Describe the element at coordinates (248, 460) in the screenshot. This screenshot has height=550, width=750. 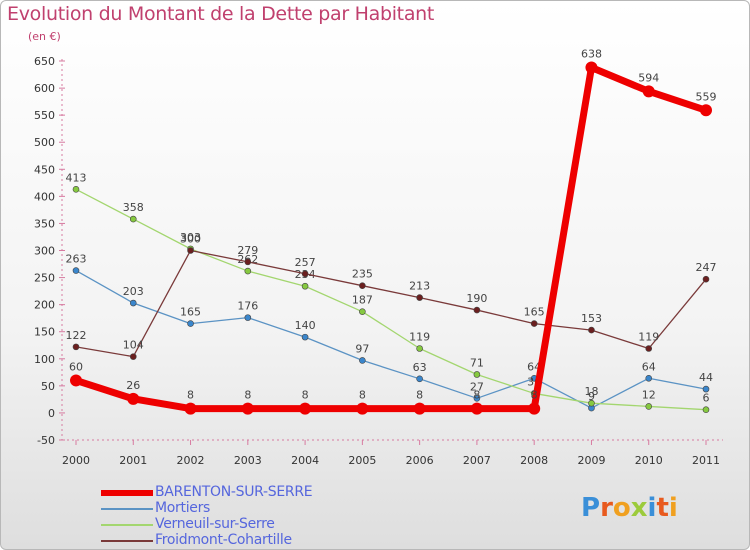
I see `x-tick-label: 2003` at that location.